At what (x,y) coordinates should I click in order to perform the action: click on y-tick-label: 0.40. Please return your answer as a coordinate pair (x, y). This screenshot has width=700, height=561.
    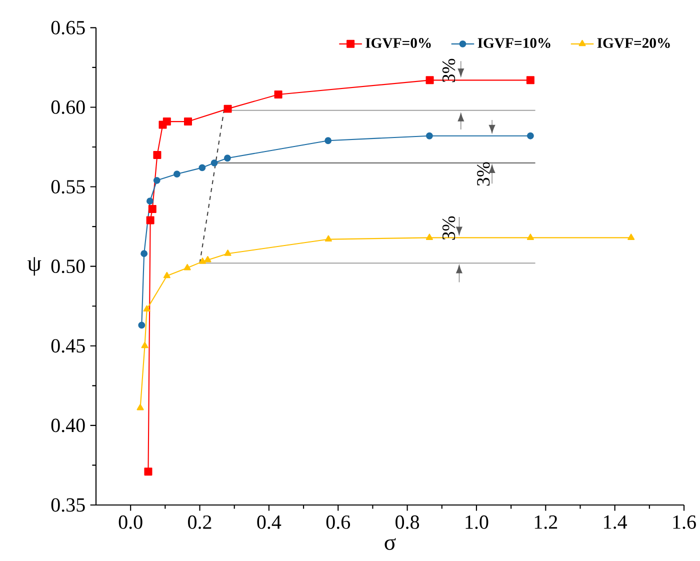
    Looking at the image, I should click on (68, 425).